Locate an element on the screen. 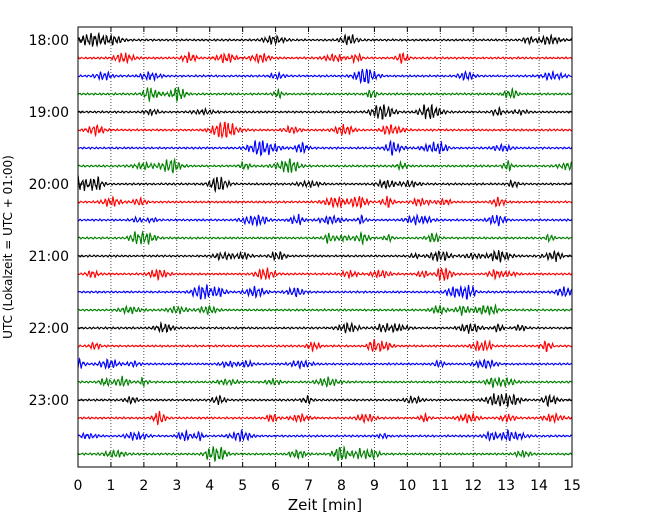 This screenshot has width=650, height=520. x-tick-label: 10 is located at coordinates (407, 486).